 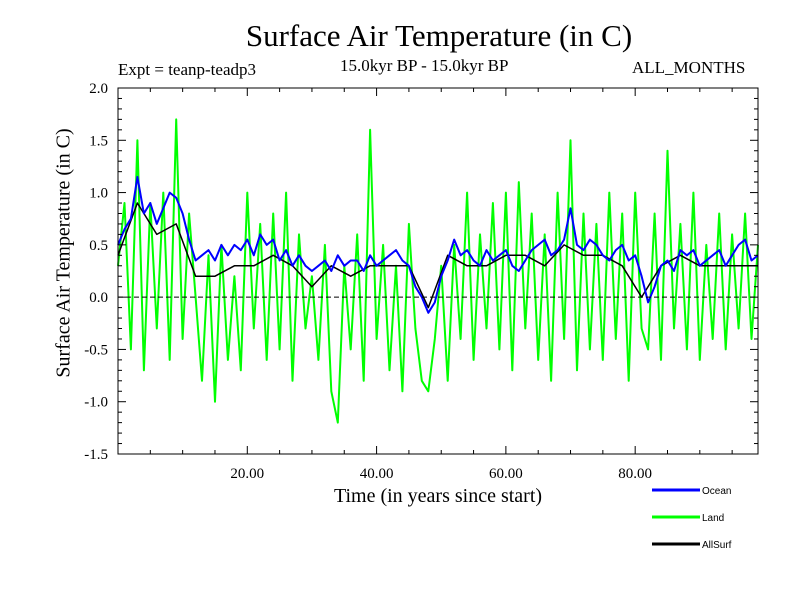 I want to click on months-label: ALL_MONTHS, so click(x=689, y=67).